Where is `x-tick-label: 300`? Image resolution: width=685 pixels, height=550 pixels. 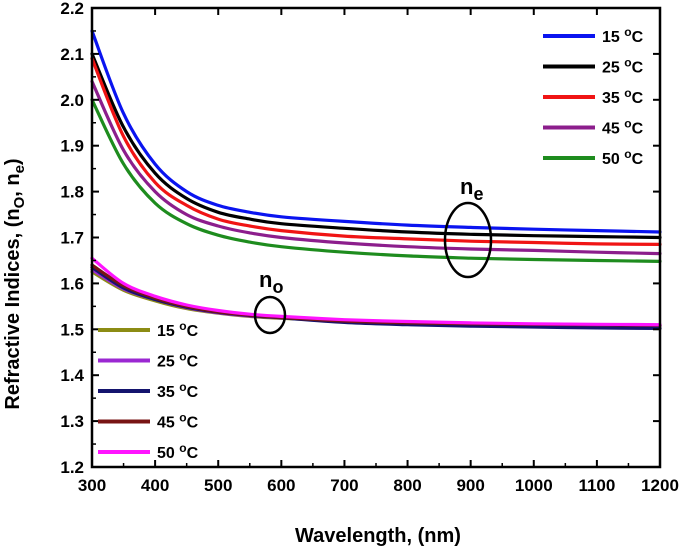 x-tick-label: 300 is located at coordinates (92, 485).